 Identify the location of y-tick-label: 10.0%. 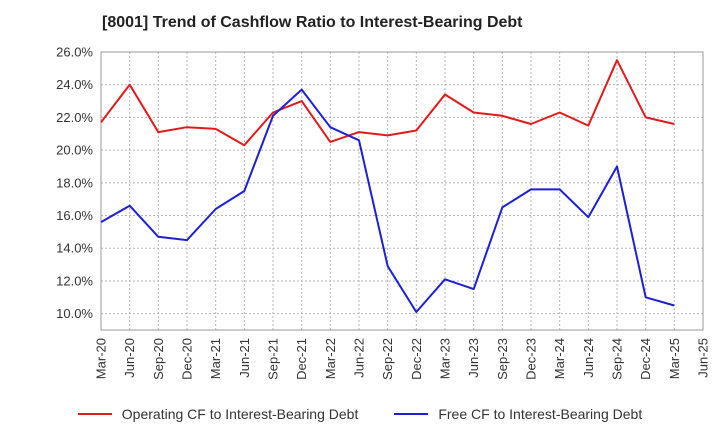
(74, 313).